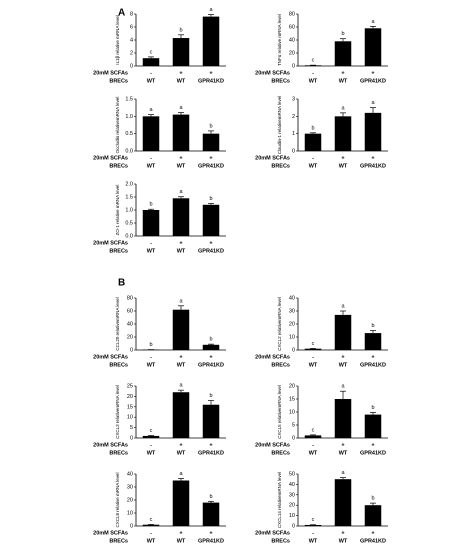 The height and width of the screenshot is (559, 474). I want to click on y-tick-label: 1.5, so click(129, 197).